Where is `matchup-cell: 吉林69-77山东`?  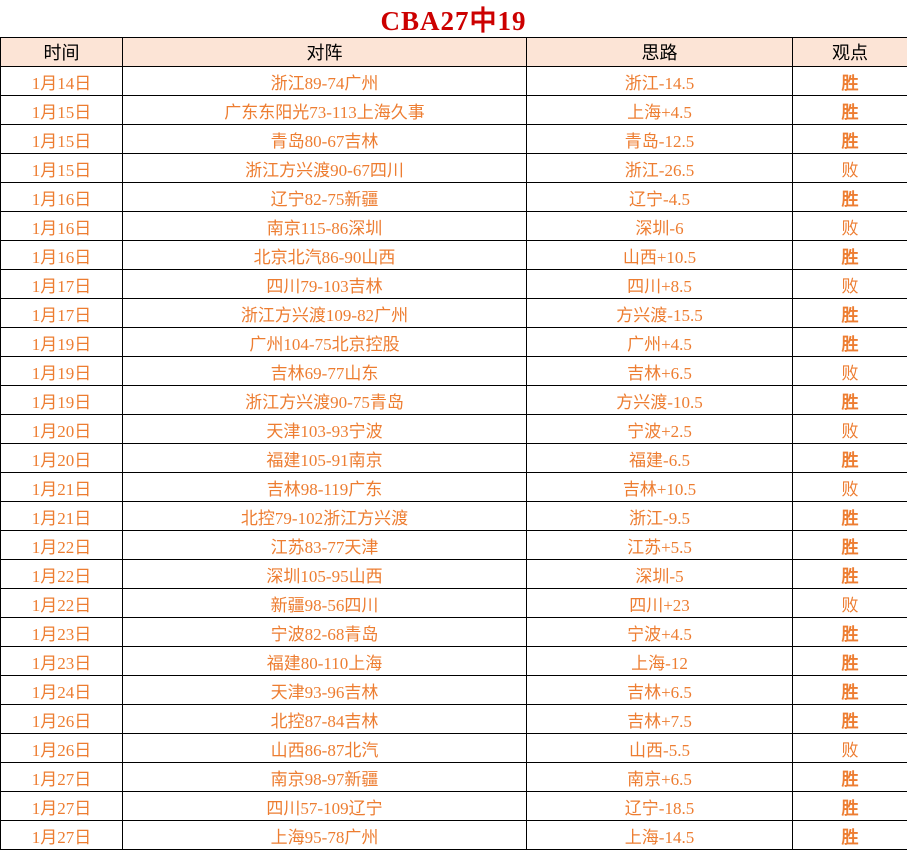
matchup-cell: 吉林69-77山东 is located at coordinates (324, 371).